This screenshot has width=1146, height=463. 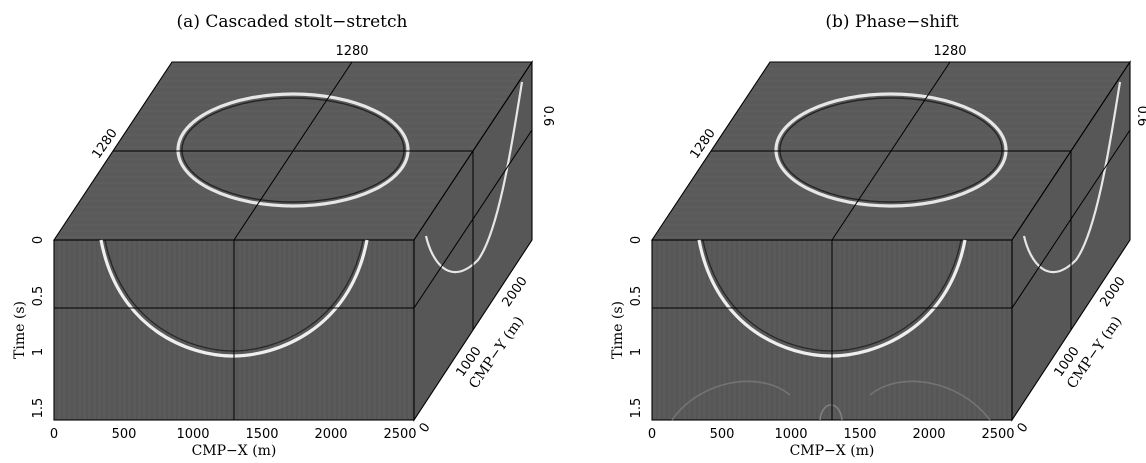 What do you see at coordinates (1072, 177) in the screenshot?
I see `panel-b-side-event` at bounding box center [1072, 177].